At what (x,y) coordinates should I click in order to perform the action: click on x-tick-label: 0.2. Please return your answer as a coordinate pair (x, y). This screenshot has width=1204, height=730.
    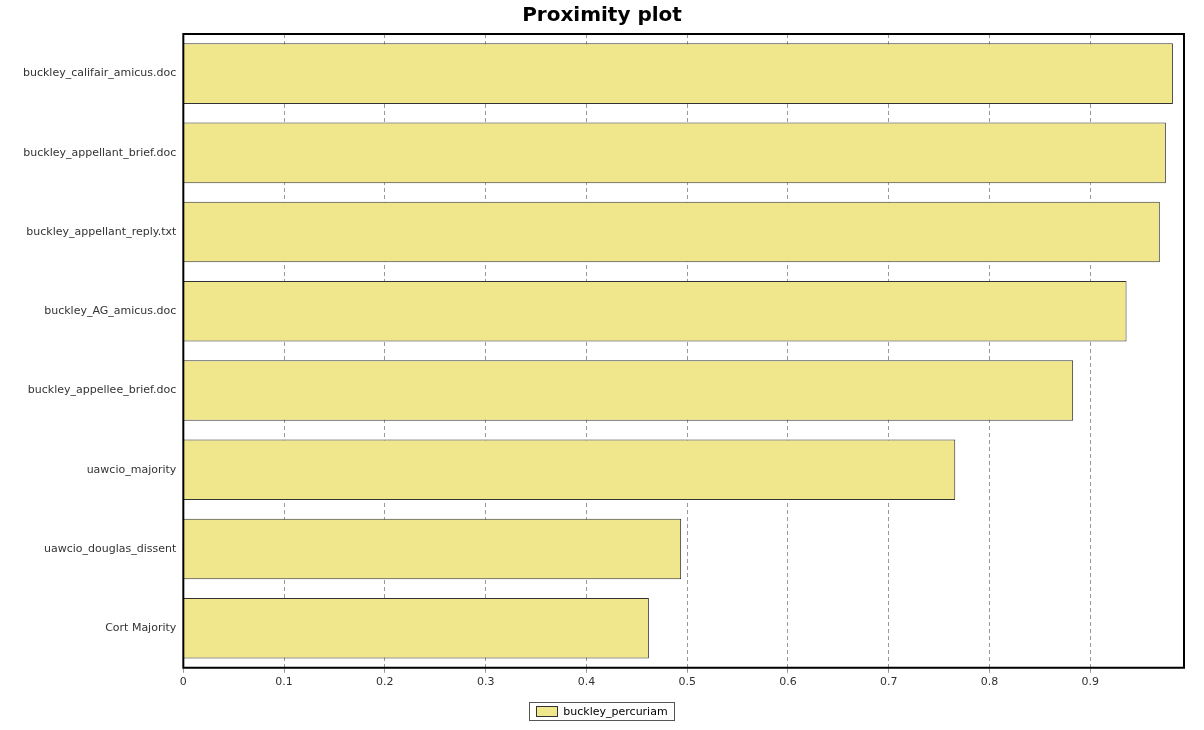
    Looking at the image, I should click on (385, 682).